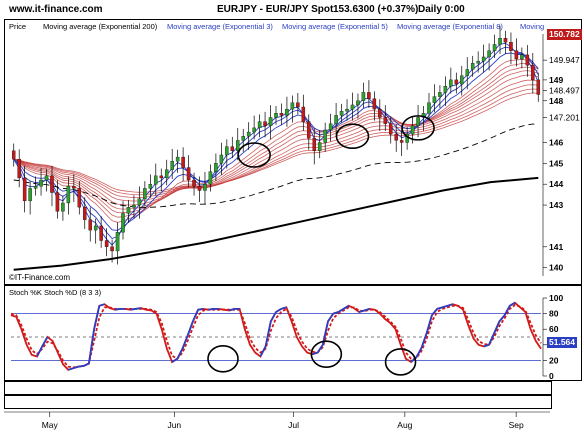  I want to click on price-tick-label: 149.947, so click(564, 60).